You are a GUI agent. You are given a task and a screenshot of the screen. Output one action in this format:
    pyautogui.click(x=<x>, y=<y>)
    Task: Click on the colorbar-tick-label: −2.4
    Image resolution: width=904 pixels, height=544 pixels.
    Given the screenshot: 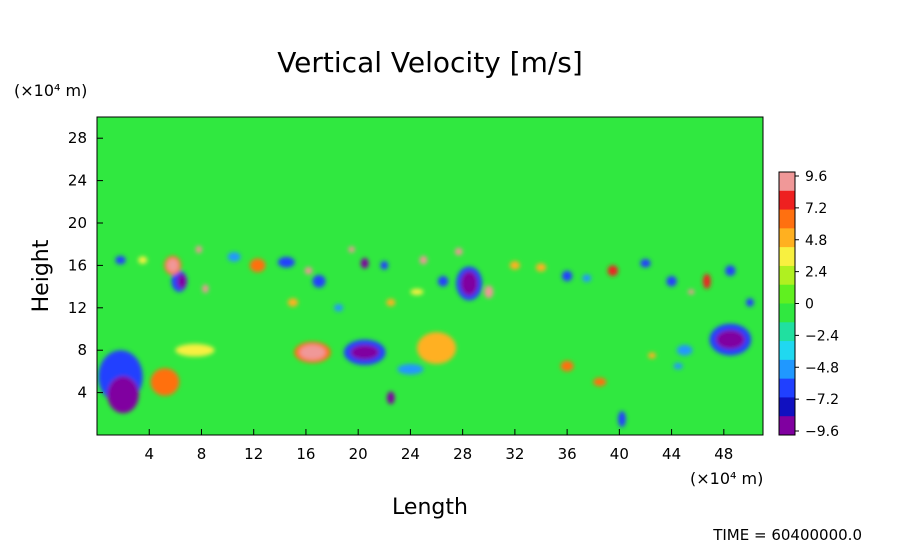 What is the action you would take?
    pyautogui.click(x=822, y=336)
    